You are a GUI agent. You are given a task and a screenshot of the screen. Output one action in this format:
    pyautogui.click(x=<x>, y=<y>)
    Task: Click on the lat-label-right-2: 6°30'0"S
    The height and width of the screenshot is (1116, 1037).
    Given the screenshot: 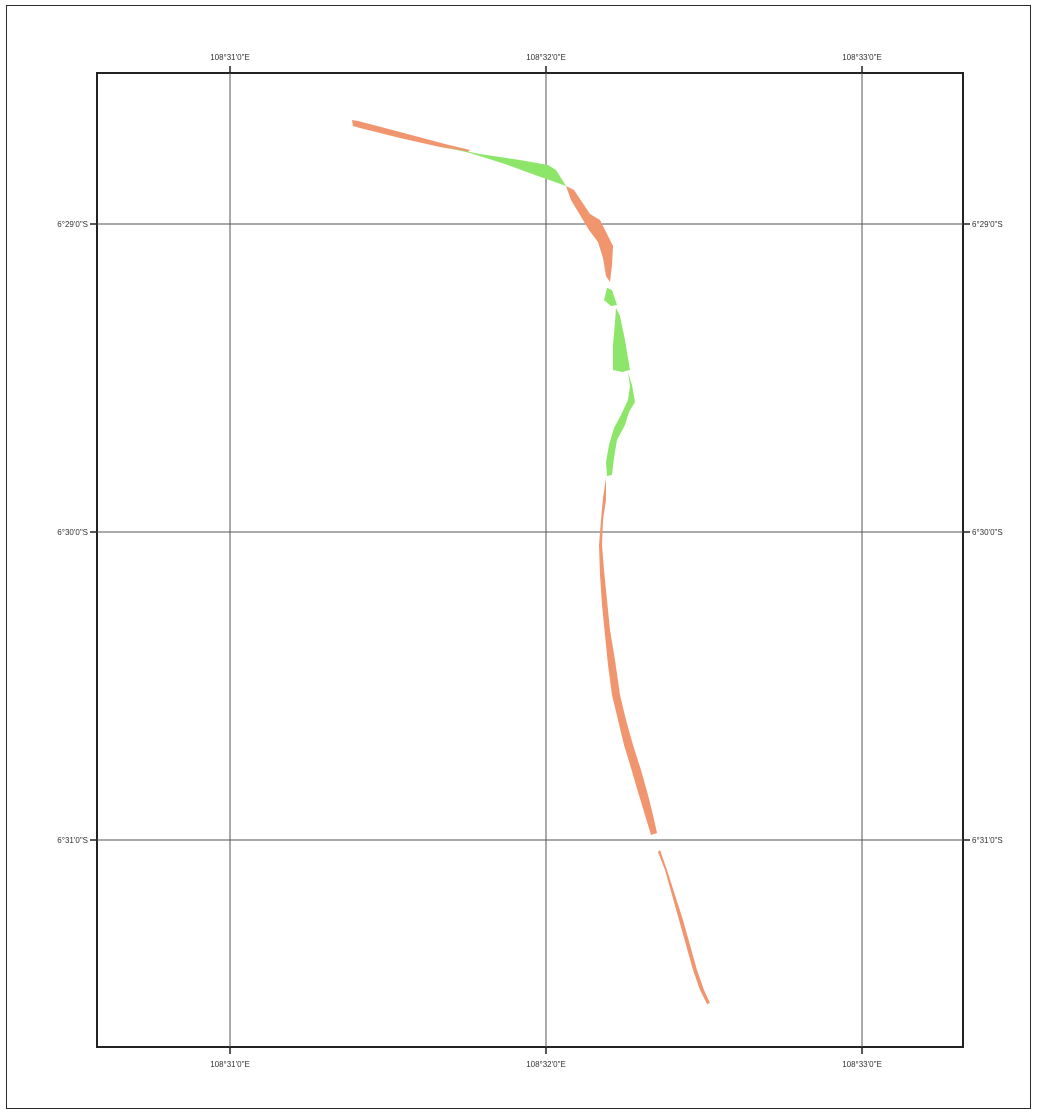 What is the action you would take?
    pyautogui.click(x=987, y=532)
    